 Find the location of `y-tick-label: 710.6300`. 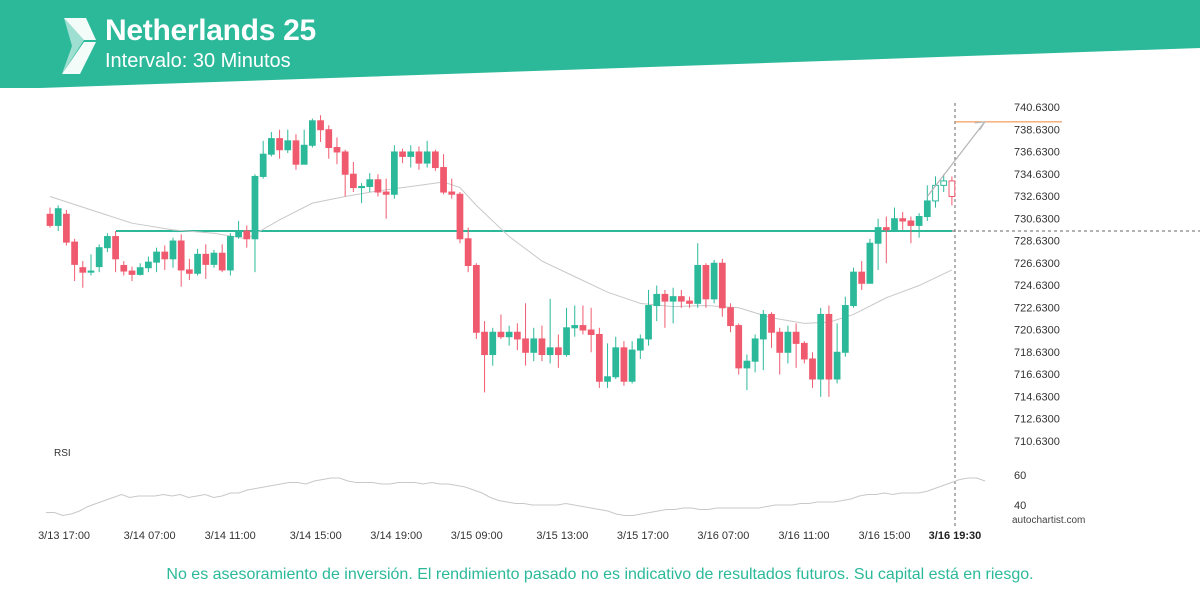

y-tick-label: 710.6300 is located at coordinates (1037, 442).